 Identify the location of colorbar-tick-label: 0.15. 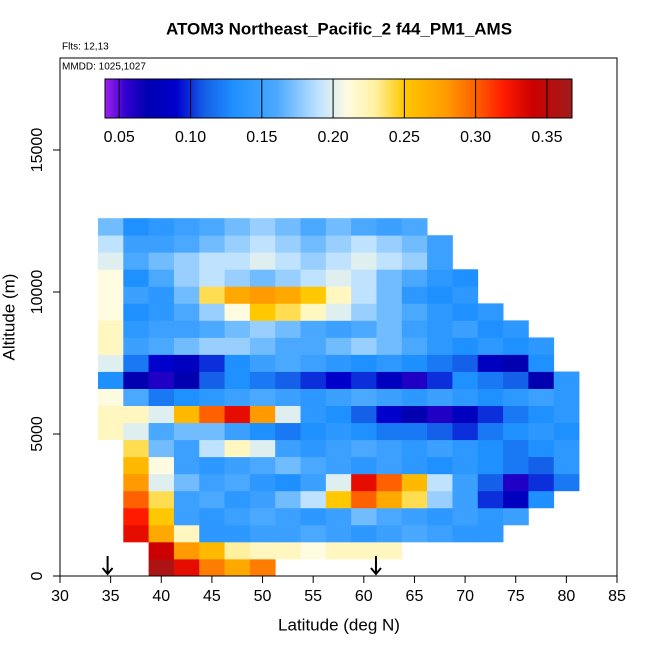
(261, 137).